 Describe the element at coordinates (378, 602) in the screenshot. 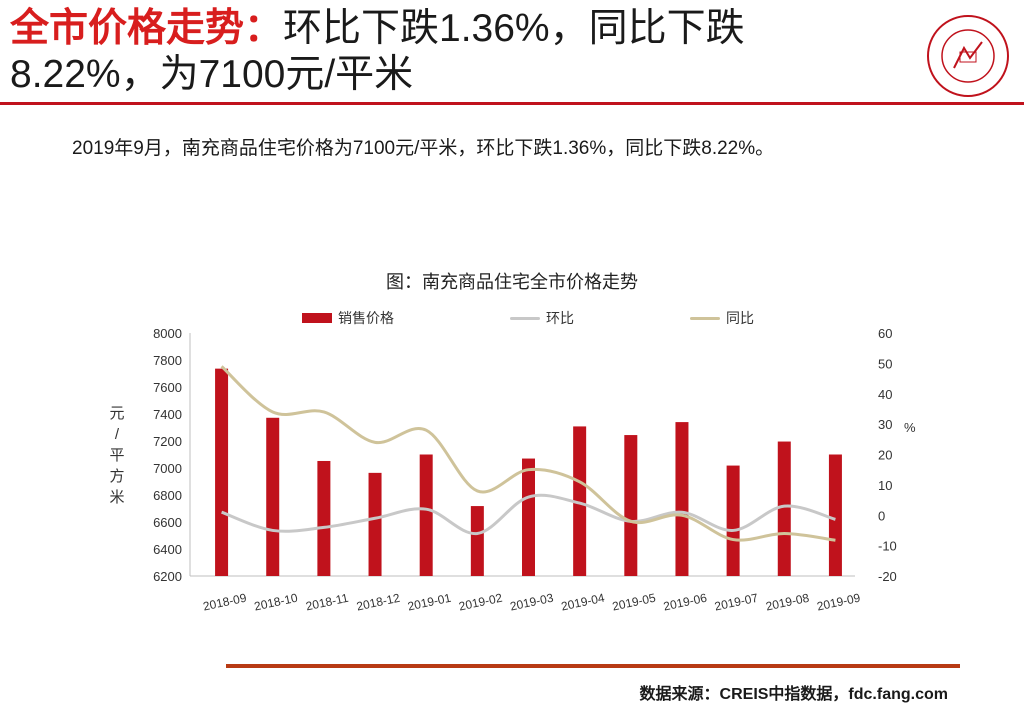

I see `x-tick-label: 2018-12` at that location.